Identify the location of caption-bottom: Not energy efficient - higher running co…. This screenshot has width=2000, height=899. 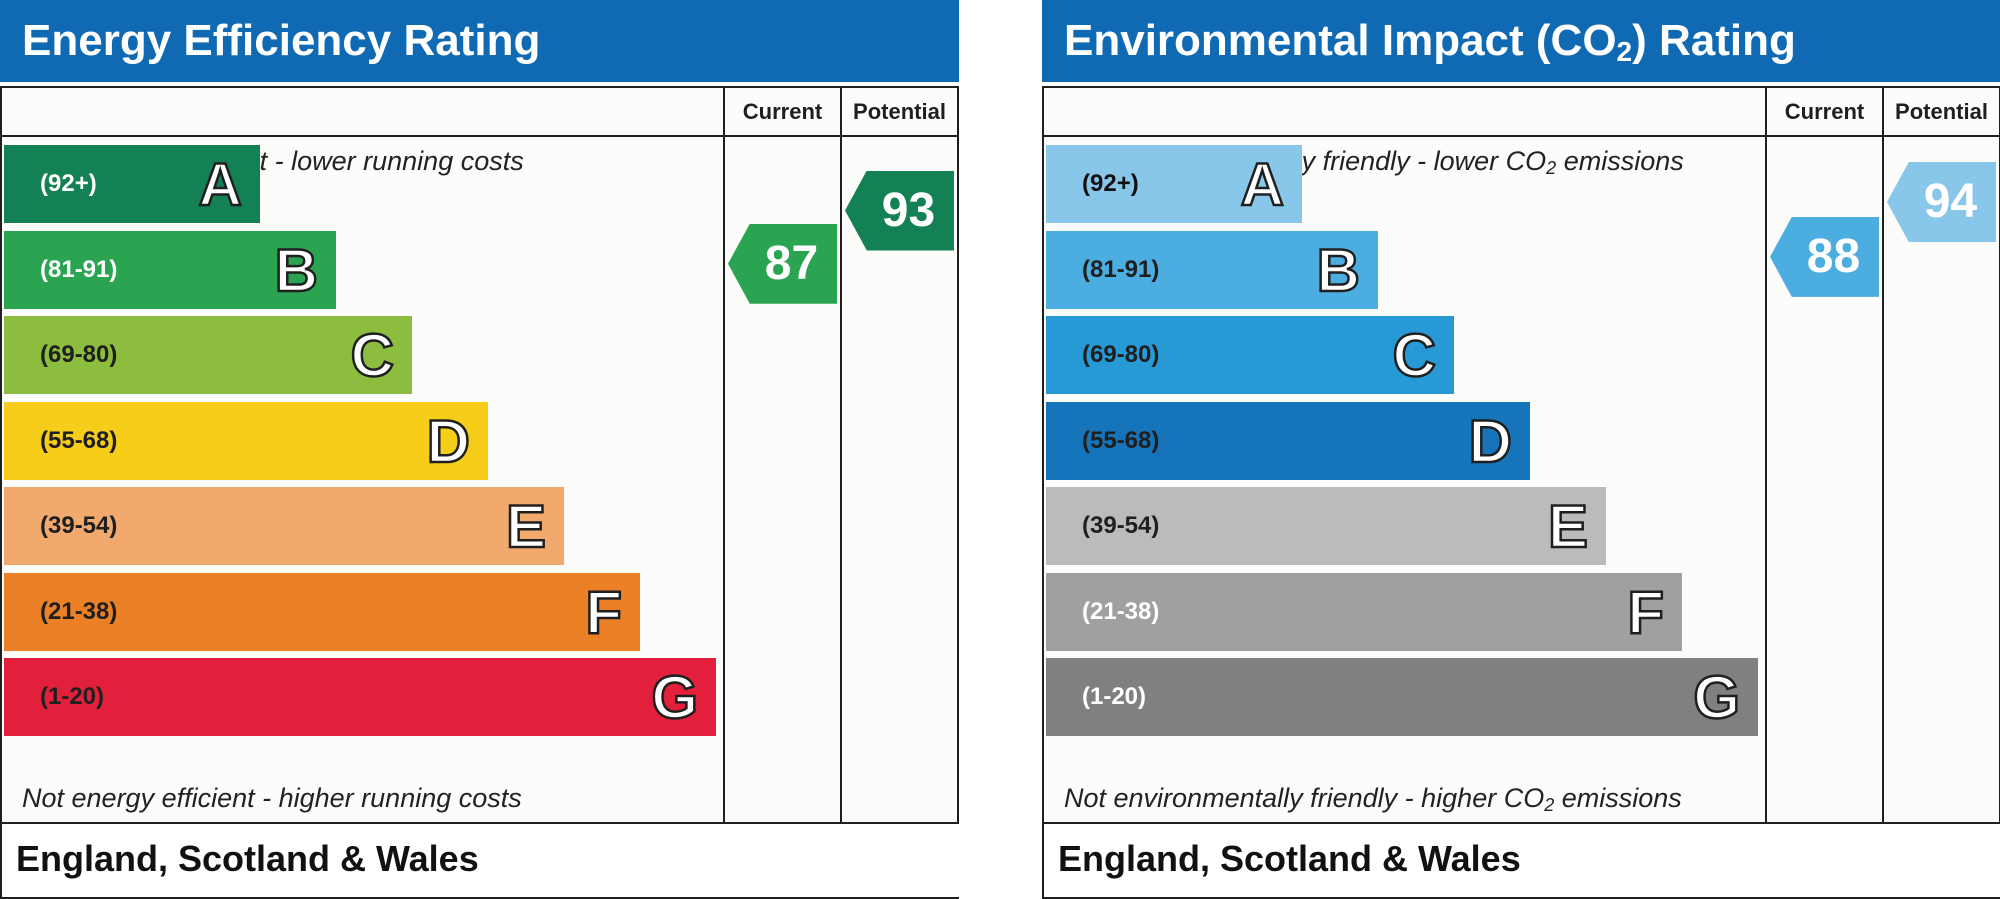
(272, 798).